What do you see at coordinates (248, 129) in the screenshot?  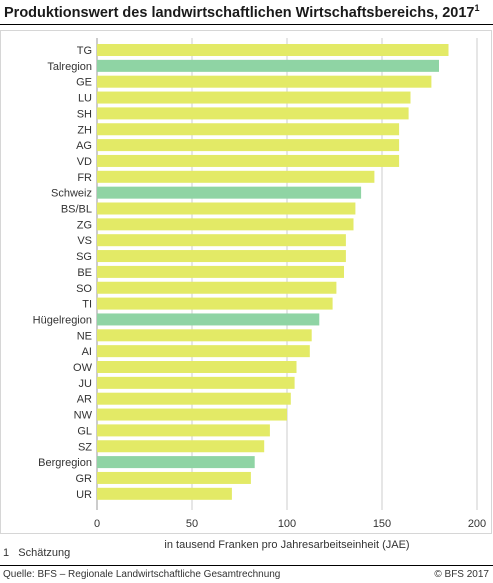 I see `bar-zh` at bounding box center [248, 129].